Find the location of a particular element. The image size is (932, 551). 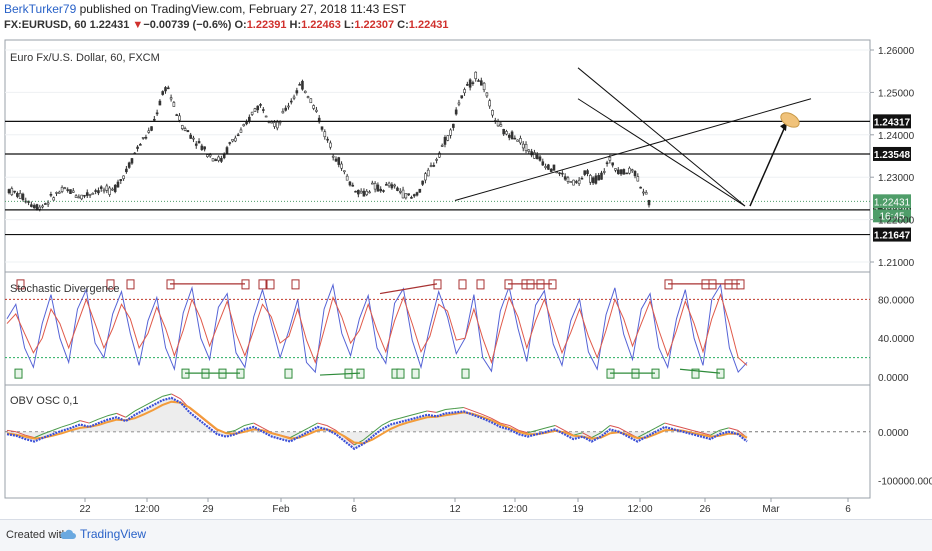

stoch-tick-label: 80.0000 is located at coordinates (896, 300).